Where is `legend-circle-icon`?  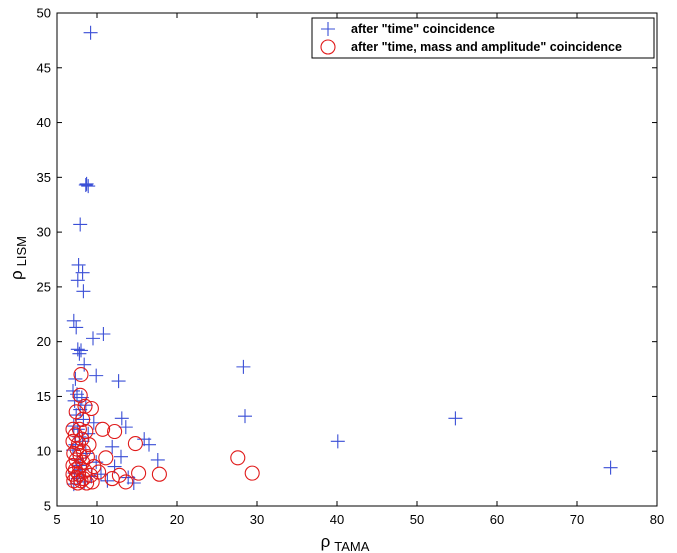 legend-circle-icon is located at coordinates (328, 47).